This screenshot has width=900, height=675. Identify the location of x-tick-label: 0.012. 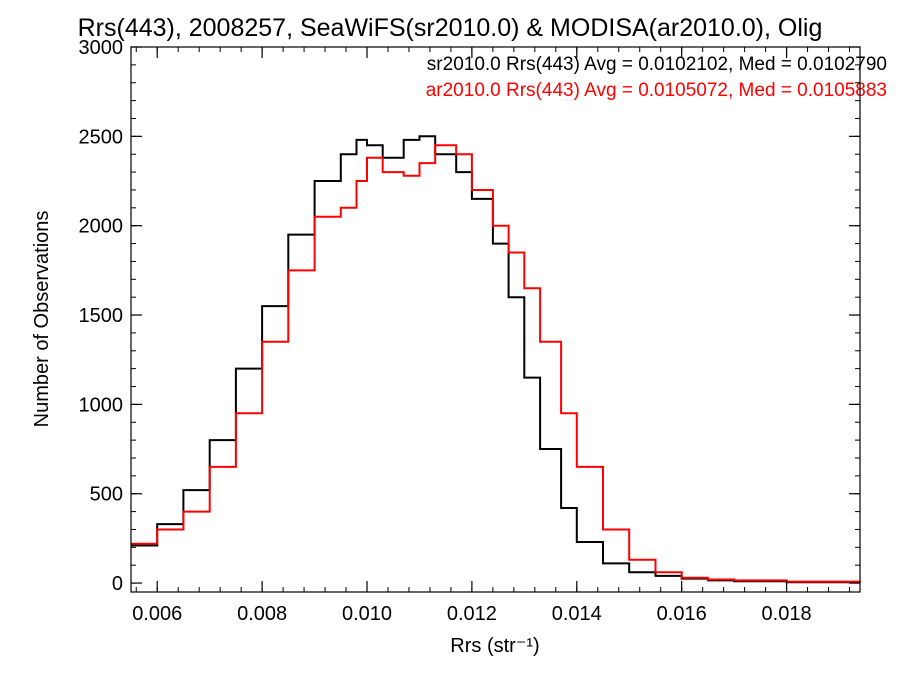
(472, 614).